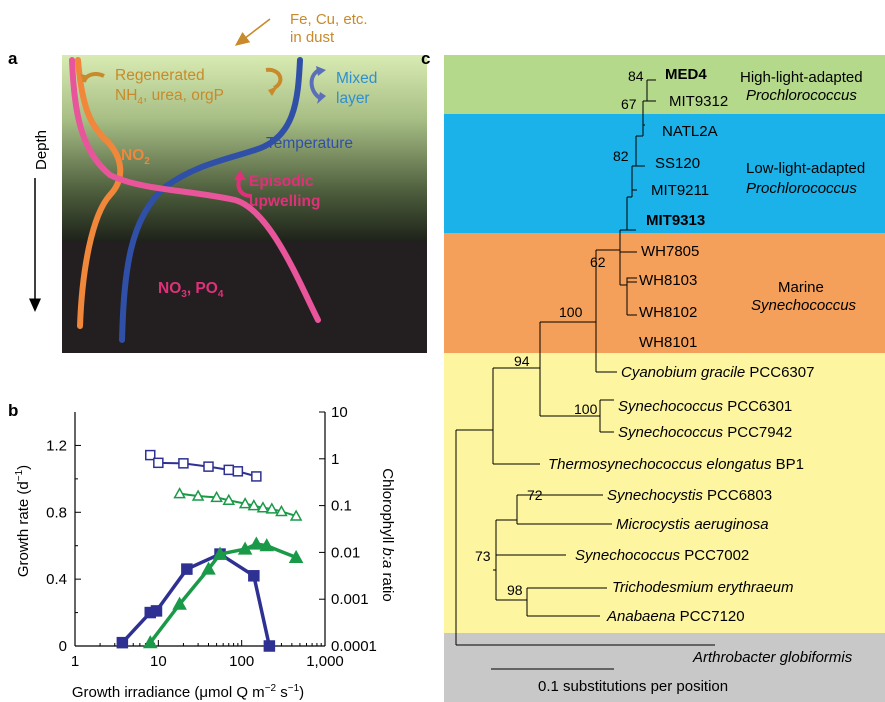  I want to click on panel-label-c: c, so click(425, 58).